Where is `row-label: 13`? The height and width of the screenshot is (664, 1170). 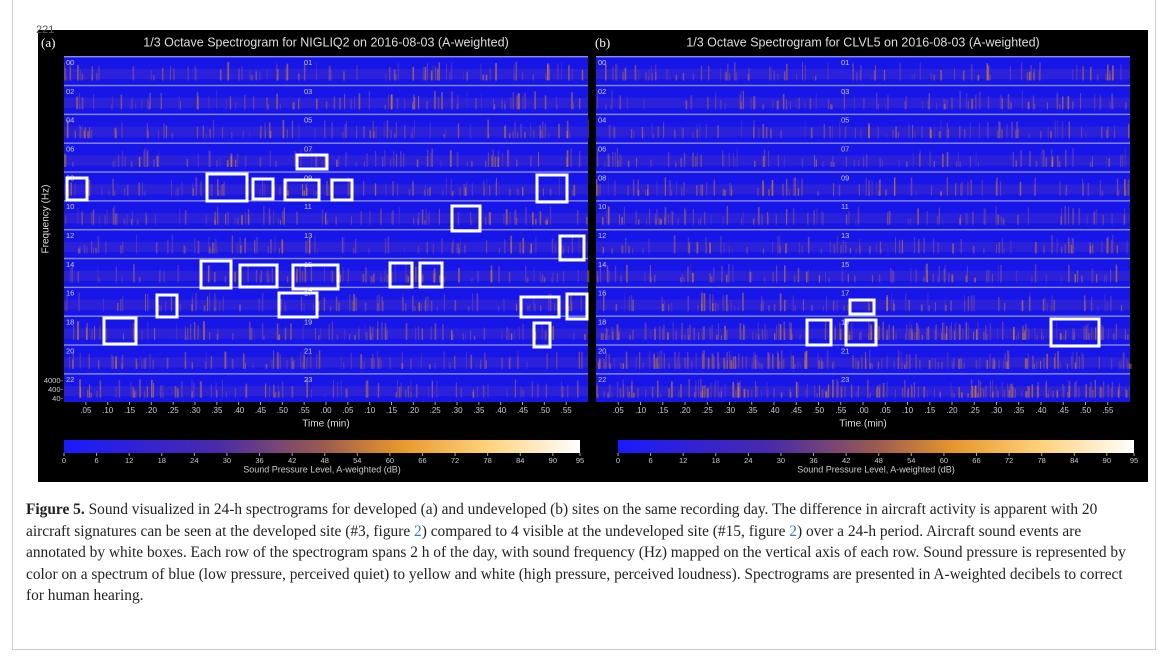 row-label: 13 is located at coordinates (308, 235).